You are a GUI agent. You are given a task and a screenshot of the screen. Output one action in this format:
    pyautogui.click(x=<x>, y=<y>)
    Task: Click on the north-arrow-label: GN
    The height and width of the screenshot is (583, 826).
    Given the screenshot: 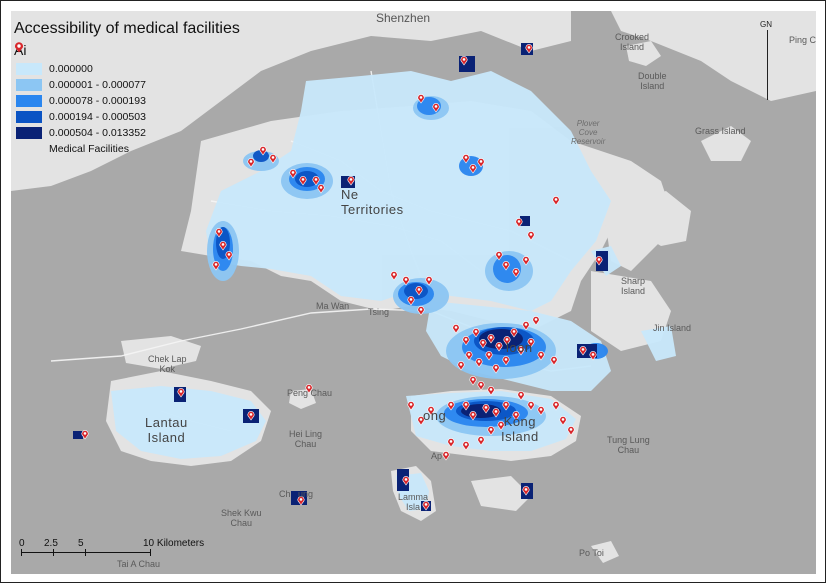 What is the action you would take?
    pyautogui.click(x=766, y=24)
    